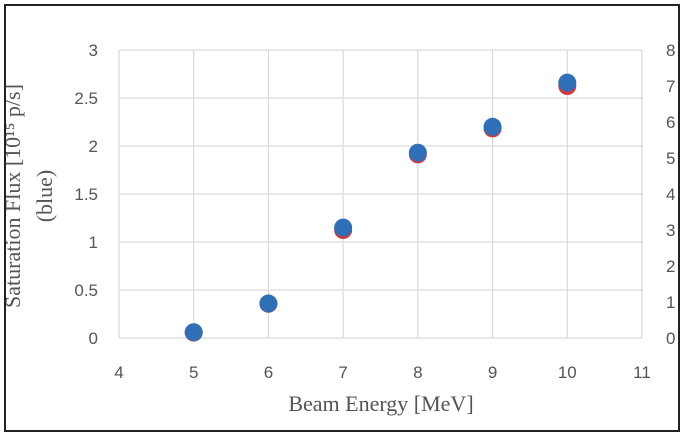 This screenshot has height=443, width=688. I want to click on y-right-tick-labels: 0 1 2 3 4 5 6 7 8, so click(670, 194).